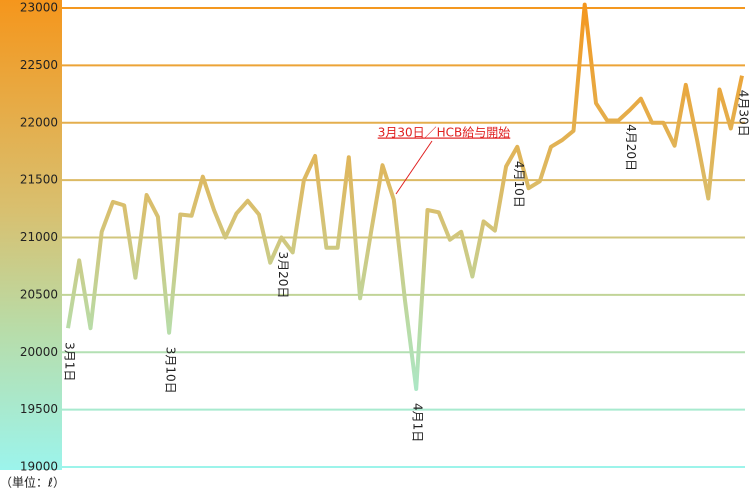  What do you see at coordinates (39, 8) in the screenshot?
I see `y-tick-label: 23000` at bounding box center [39, 8].